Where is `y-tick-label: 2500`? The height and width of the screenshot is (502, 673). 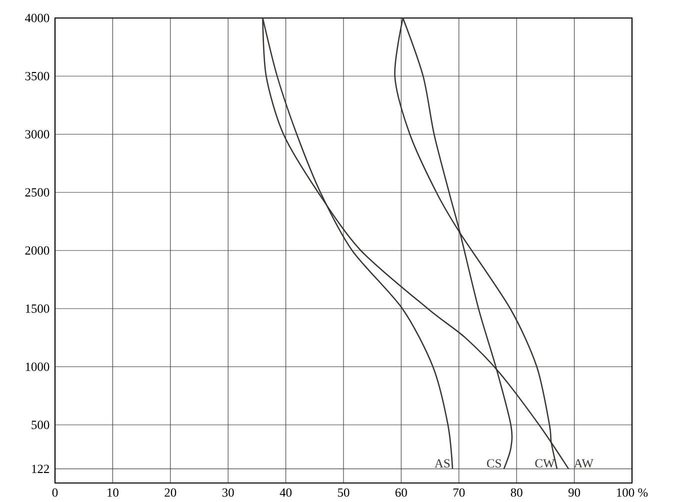
y-tick-label: 2500 is located at coordinates (37, 192).